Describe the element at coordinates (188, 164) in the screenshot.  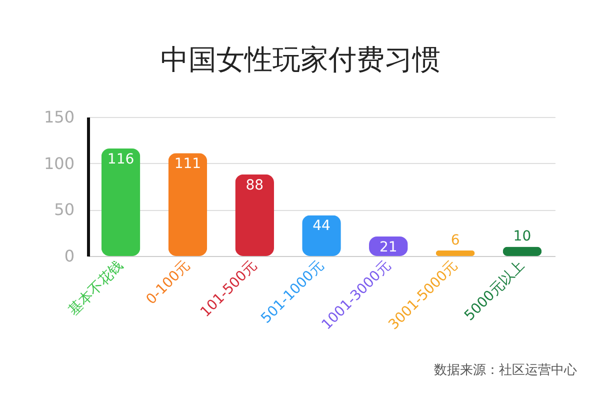
I see `data-label: 111` at that location.